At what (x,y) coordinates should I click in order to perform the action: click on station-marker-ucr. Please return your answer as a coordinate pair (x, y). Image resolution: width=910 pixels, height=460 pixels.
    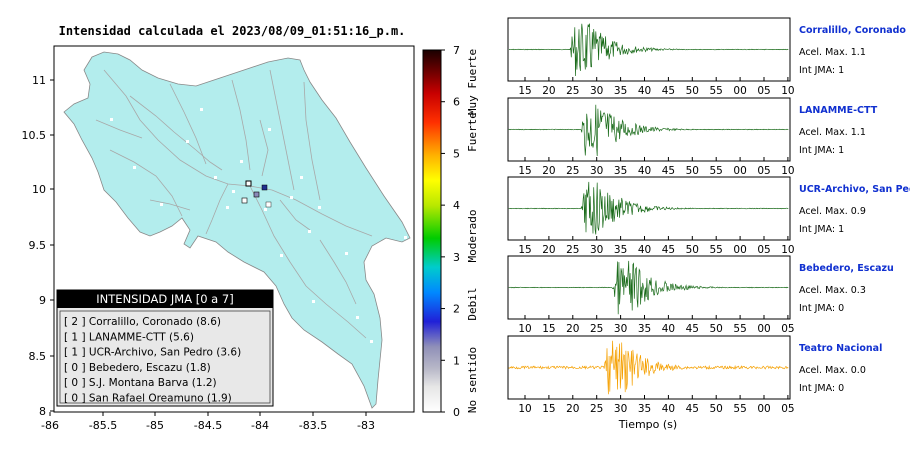
    Looking at the image, I should click on (248, 183).